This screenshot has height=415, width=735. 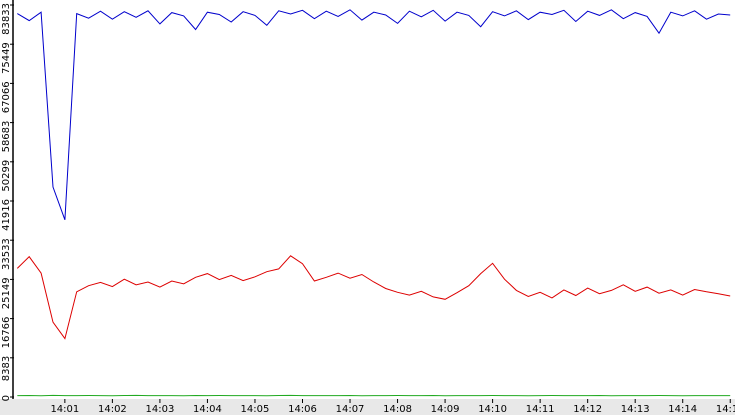 I want to click on y-tick-label: 33533, so click(x=6, y=254).